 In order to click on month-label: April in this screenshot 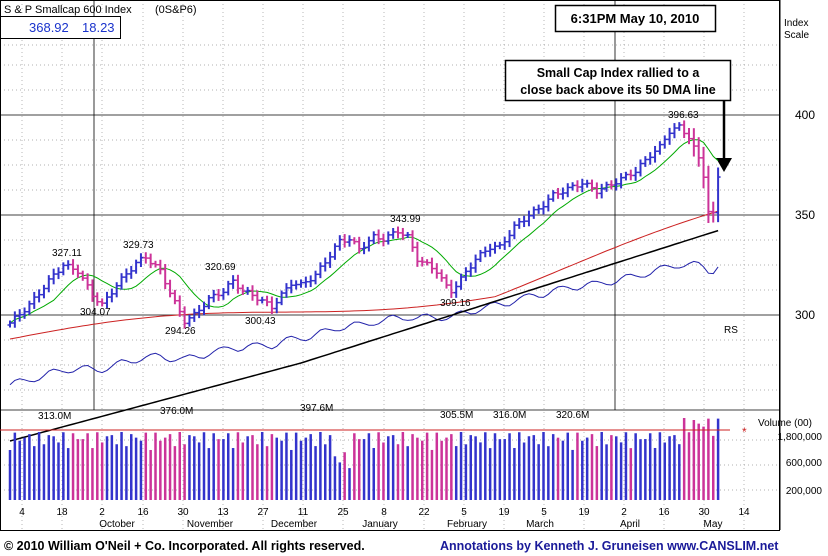, I will do `click(630, 524)`.